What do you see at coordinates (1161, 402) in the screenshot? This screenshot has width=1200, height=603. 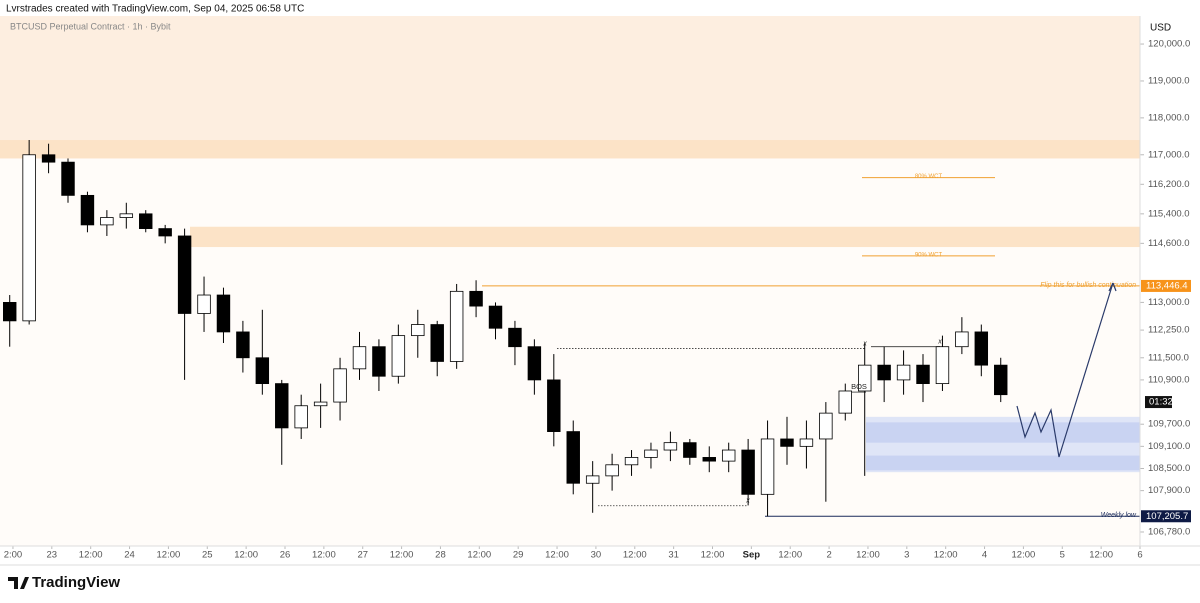 I see `countdown-label: 01:32` at bounding box center [1161, 402].